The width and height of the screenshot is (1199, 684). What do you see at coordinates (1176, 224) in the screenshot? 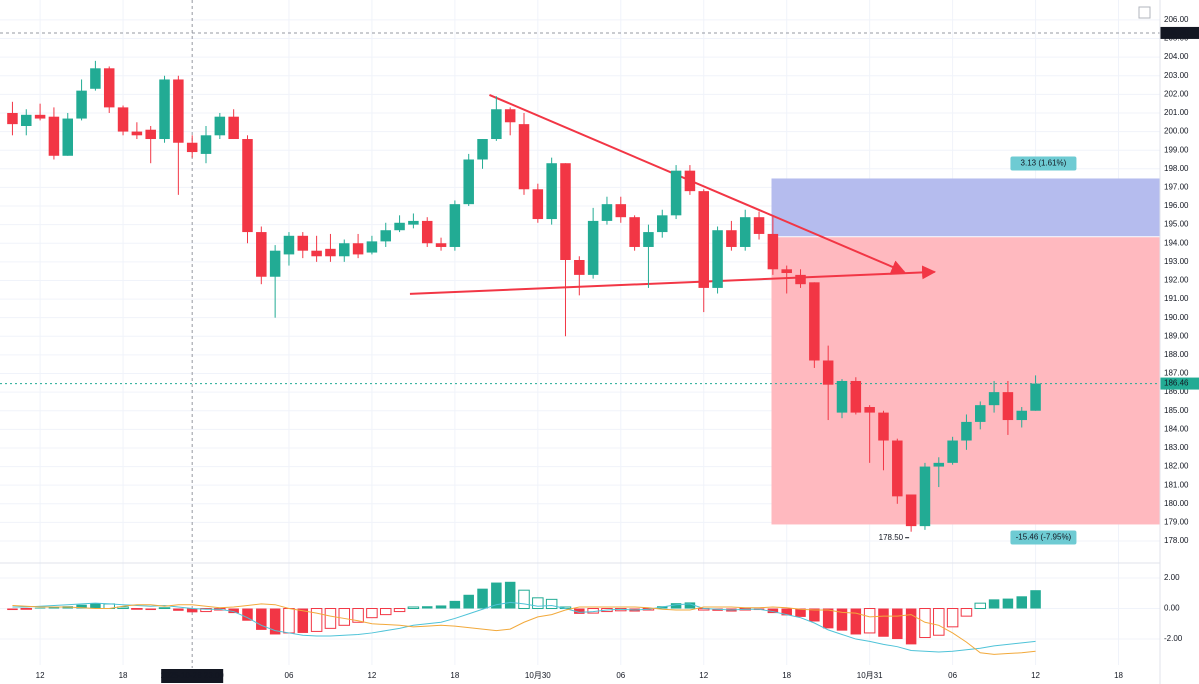
I see `y-tick-label: 195.00` at bounding box center [1176, 224].